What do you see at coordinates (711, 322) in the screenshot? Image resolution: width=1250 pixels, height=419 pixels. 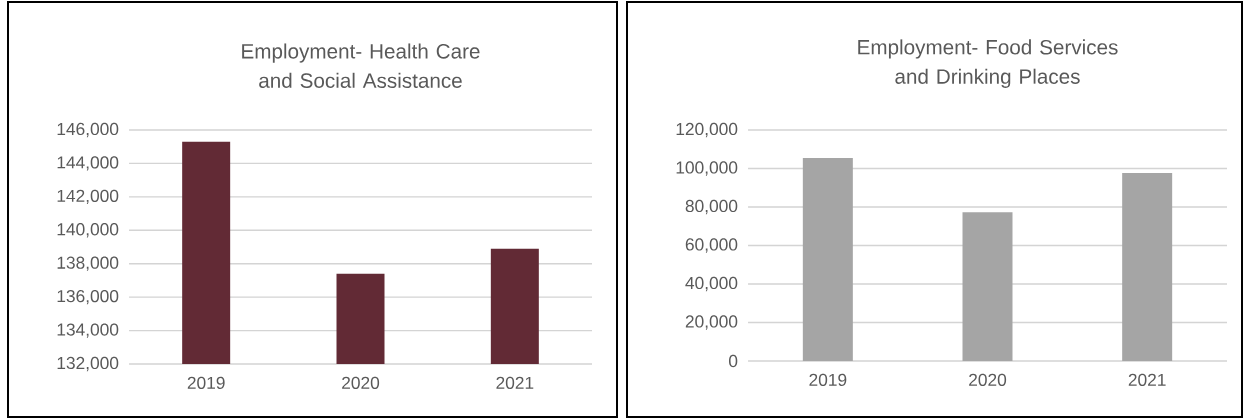 I see `y-tick-label: 20,000` at bounding box center [711, 322].